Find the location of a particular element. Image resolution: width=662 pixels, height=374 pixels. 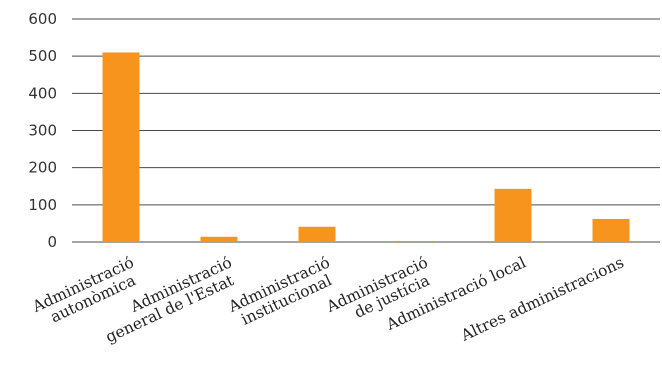

x-tick-label: Altres administracions is located at coordinates (541, 299).